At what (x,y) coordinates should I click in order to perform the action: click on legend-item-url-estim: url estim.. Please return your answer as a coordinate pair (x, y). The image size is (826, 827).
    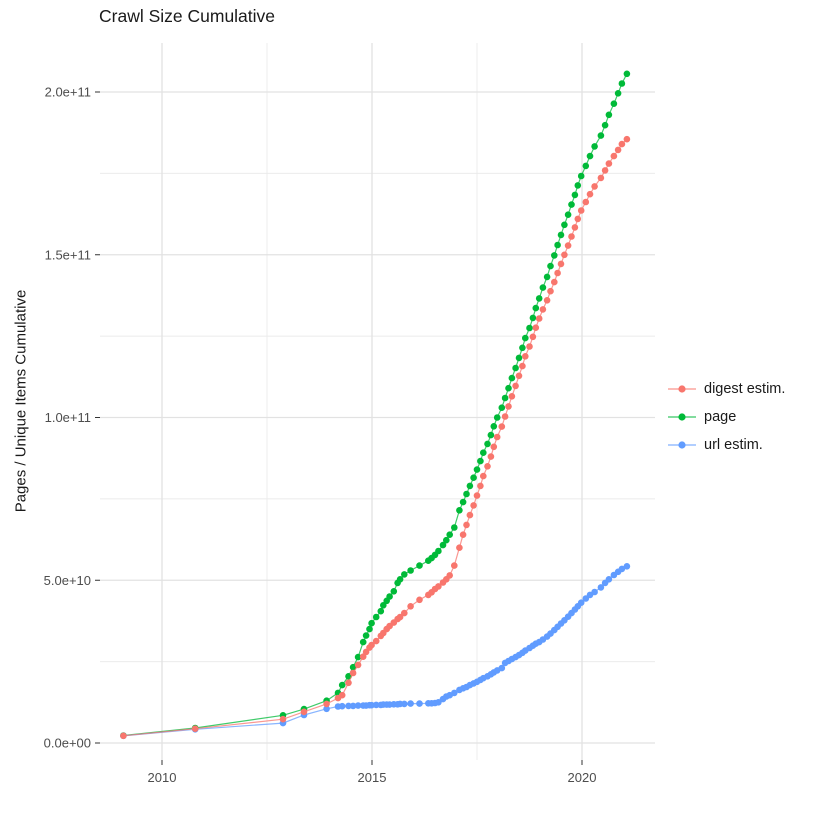
    Looking at the image, I should click on (726, 445).